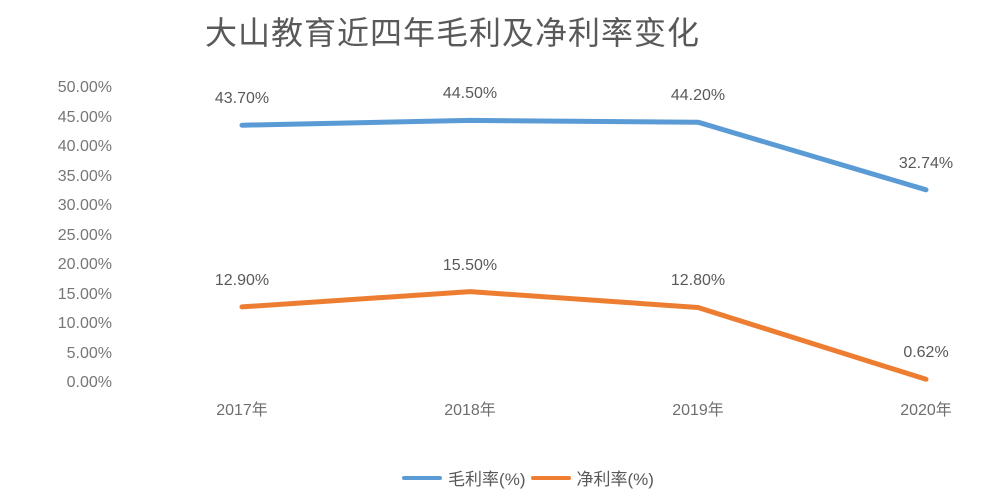 The width and height of the screenshot is (996, 501). I want to click on net-margin-data-label: 0.62%, so click(926, 353).